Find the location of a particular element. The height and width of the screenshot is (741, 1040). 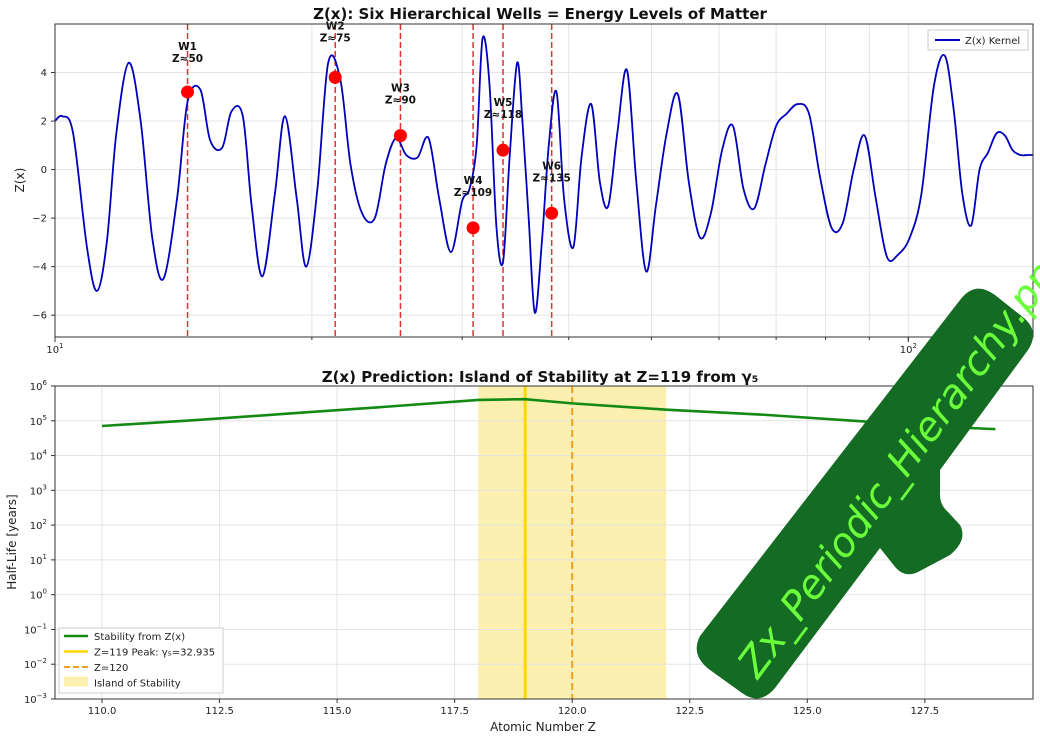

bottom-y-axis-label: Half-Life [years] is located at coordinates (12, 541).